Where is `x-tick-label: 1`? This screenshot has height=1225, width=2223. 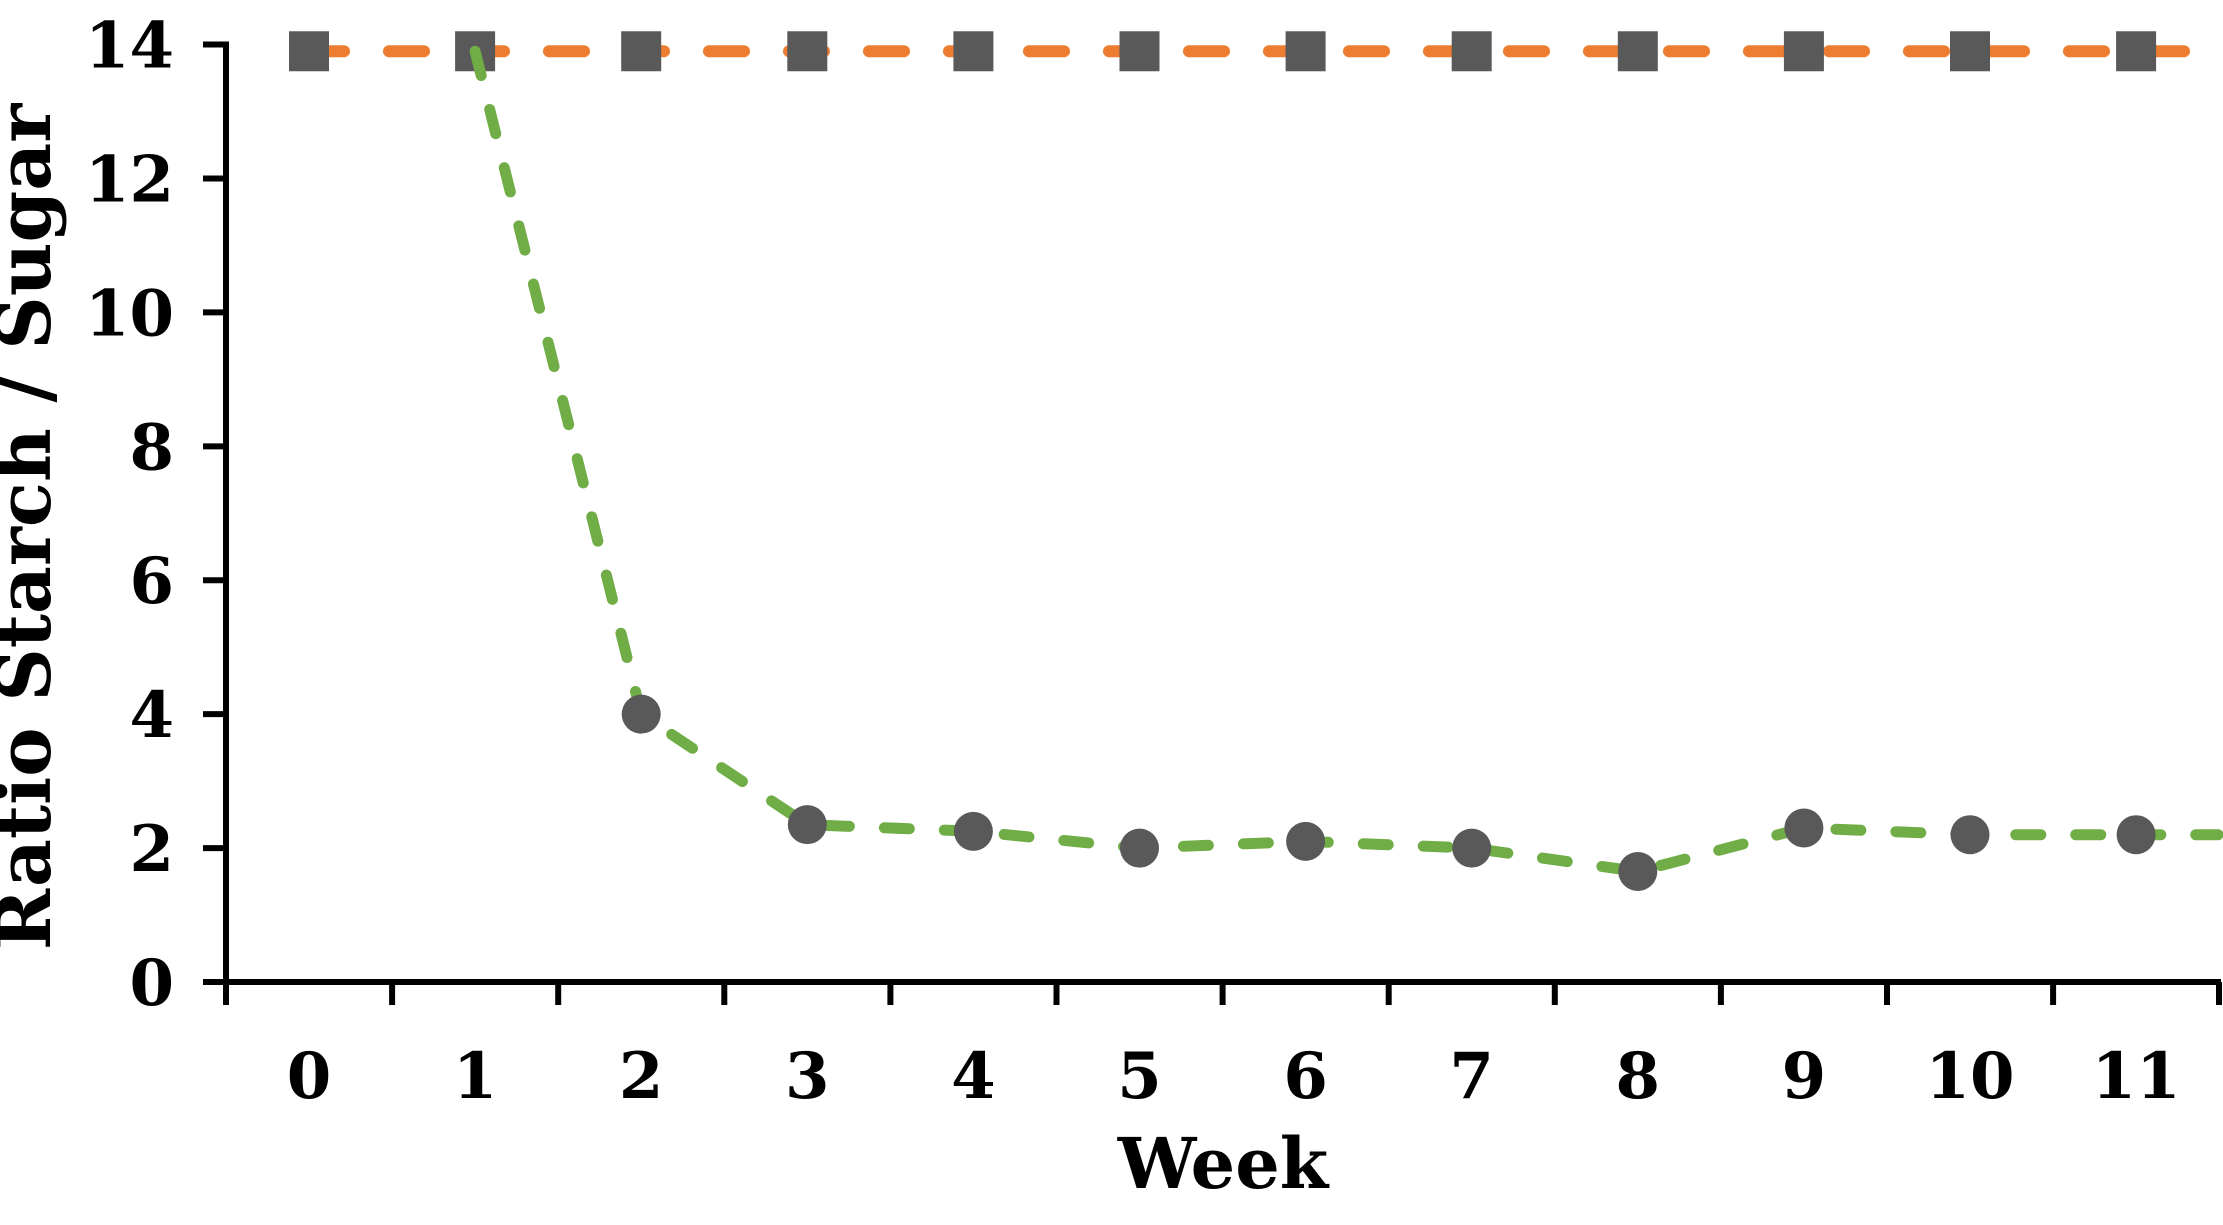
x-tick-label: 1 is located at coordinates (475, 1076).